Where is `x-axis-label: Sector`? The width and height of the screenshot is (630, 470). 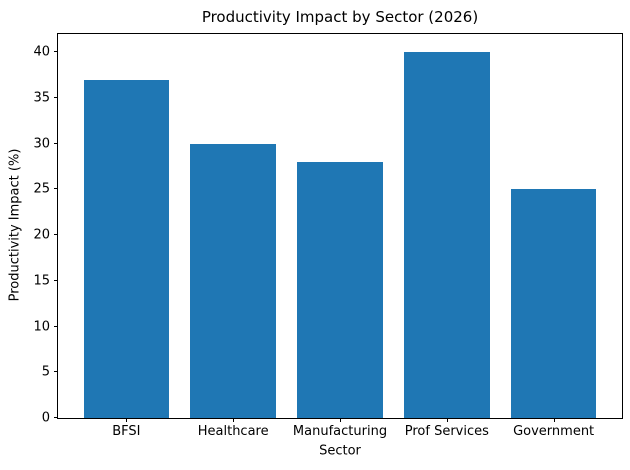
x-axis-label: Sector is located at coordinates (340, 451).